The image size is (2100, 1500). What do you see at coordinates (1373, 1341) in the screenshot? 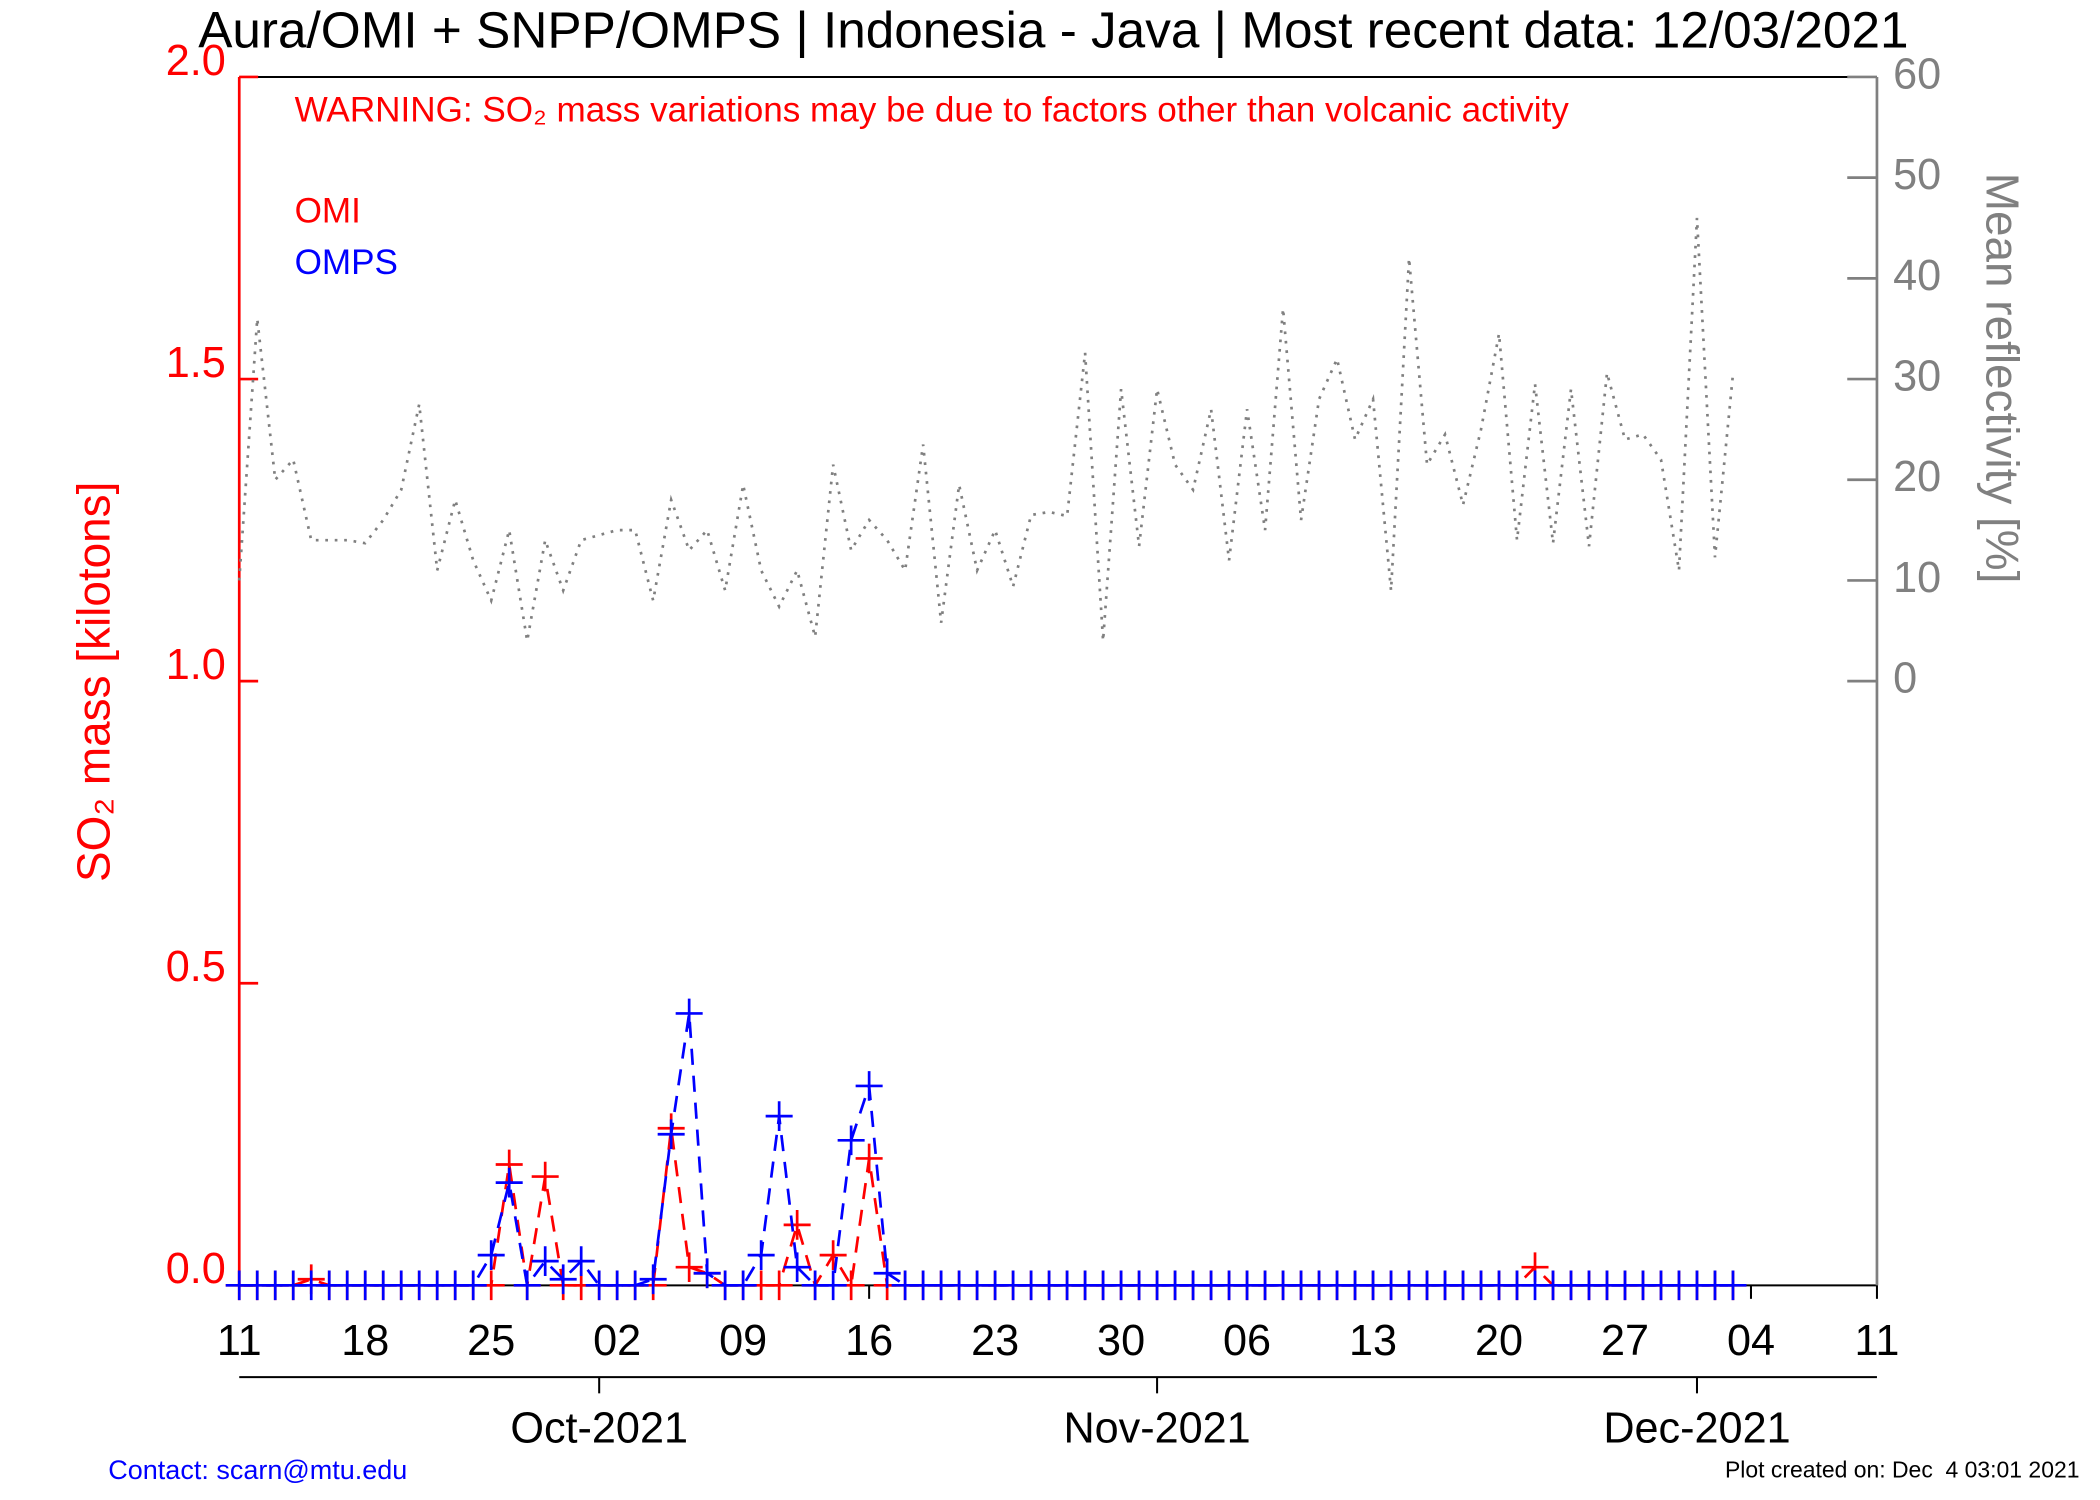
I see `x-tick-label: 13` at bounding box center [1373, 1341].